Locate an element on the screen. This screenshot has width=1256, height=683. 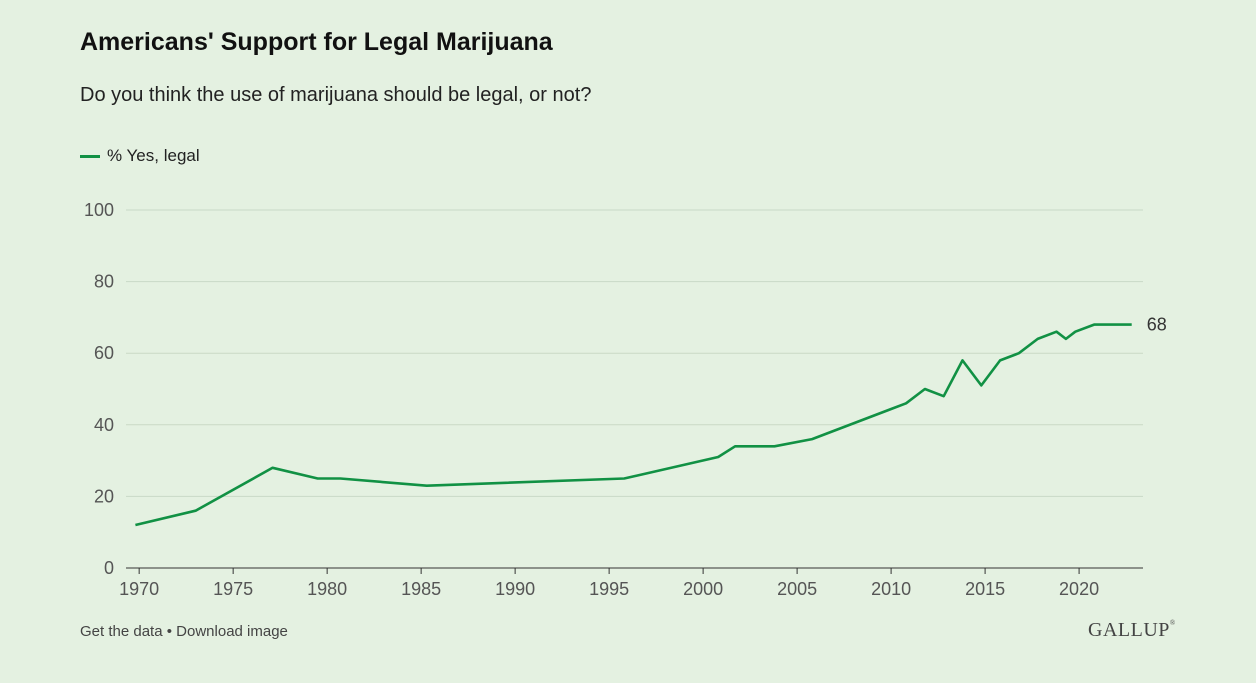
gallup-logo: GALLUP® is located at coordinates (1132, 630).